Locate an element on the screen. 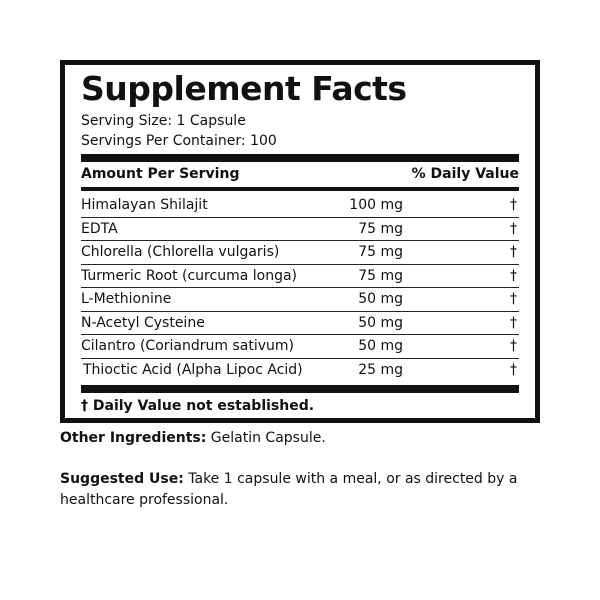 The image size is (600, 600). ingredient-name: EDTA is located at coordinates (99, 228).